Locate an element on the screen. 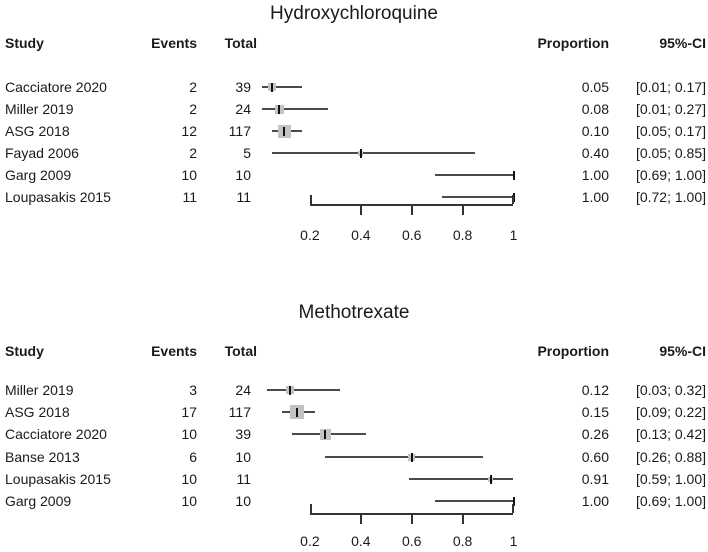 The height and width of the screenshot is (552, 708). study-ci: [0.05; 0.85] is located at coordinates (670, 153).